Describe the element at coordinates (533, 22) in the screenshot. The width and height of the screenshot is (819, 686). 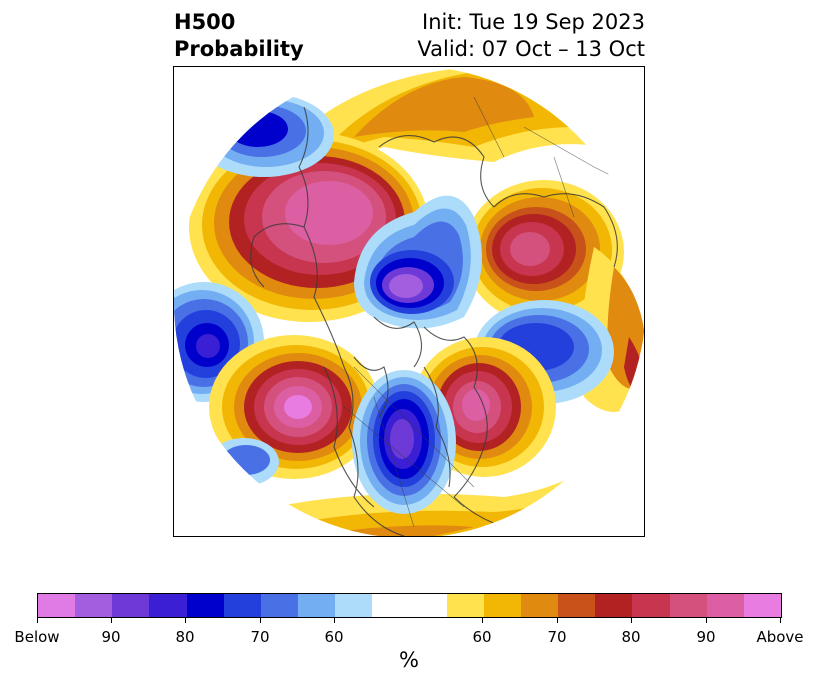
I see `init-time: Init: Tue 19 Sep 2023` at that location.